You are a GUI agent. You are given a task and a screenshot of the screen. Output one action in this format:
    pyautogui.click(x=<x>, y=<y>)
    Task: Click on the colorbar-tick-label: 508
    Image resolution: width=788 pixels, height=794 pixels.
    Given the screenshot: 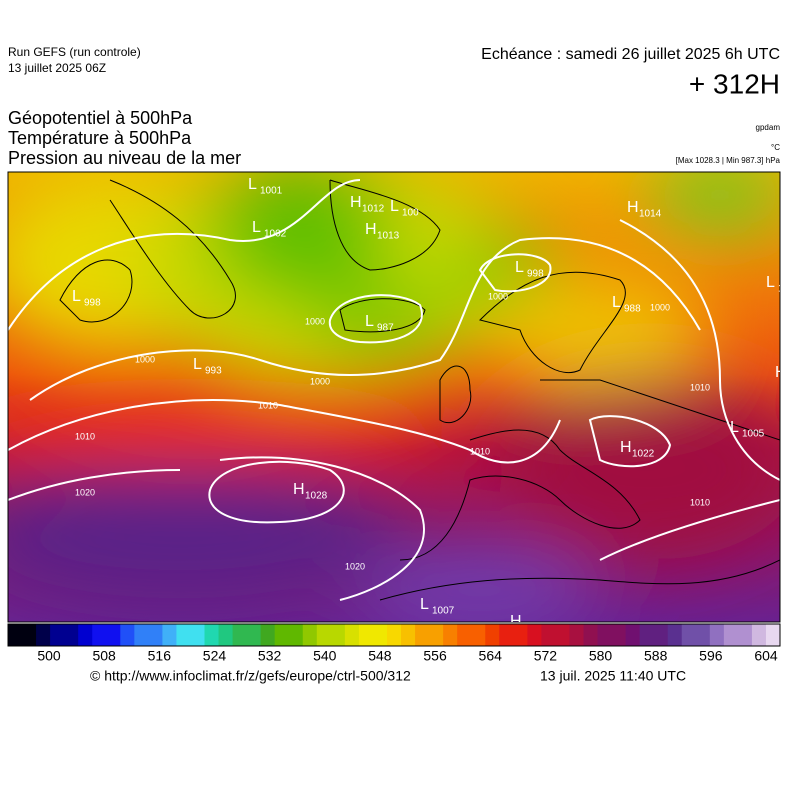 What is the action you would take?
    pyautogui.click(x=104, y=656)
    